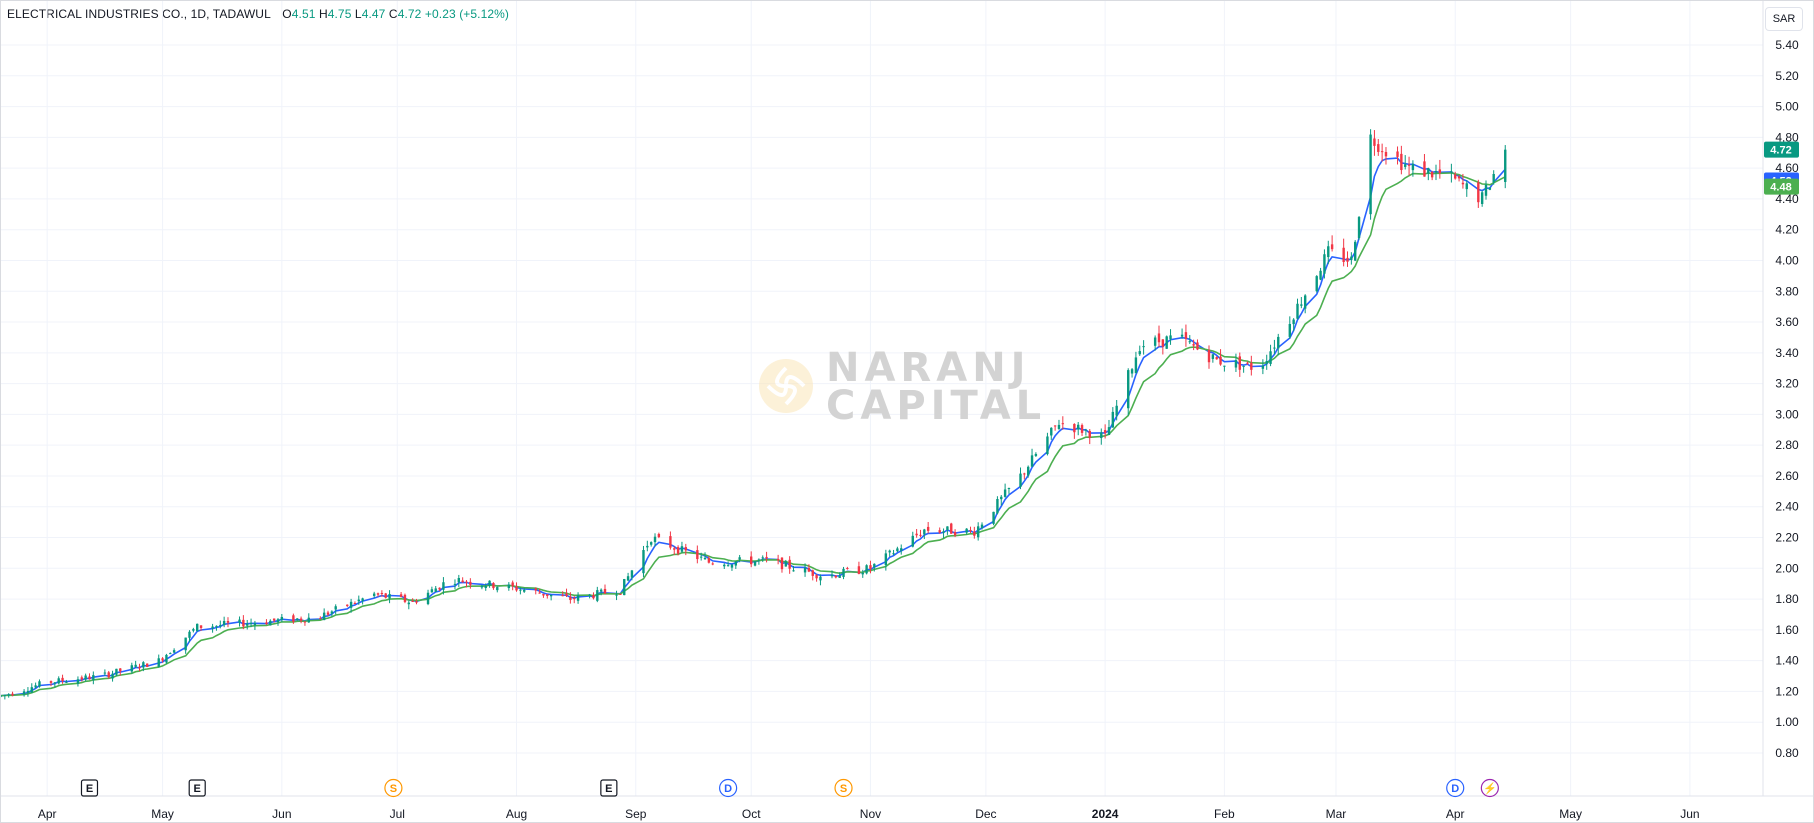 Image resolution: width=1814 pixels, height=823 pixels. What do you see at coordinates (1784, 19) in the screenshot?
I see `currency-button: SAR` at bounding box center [1784, 19].